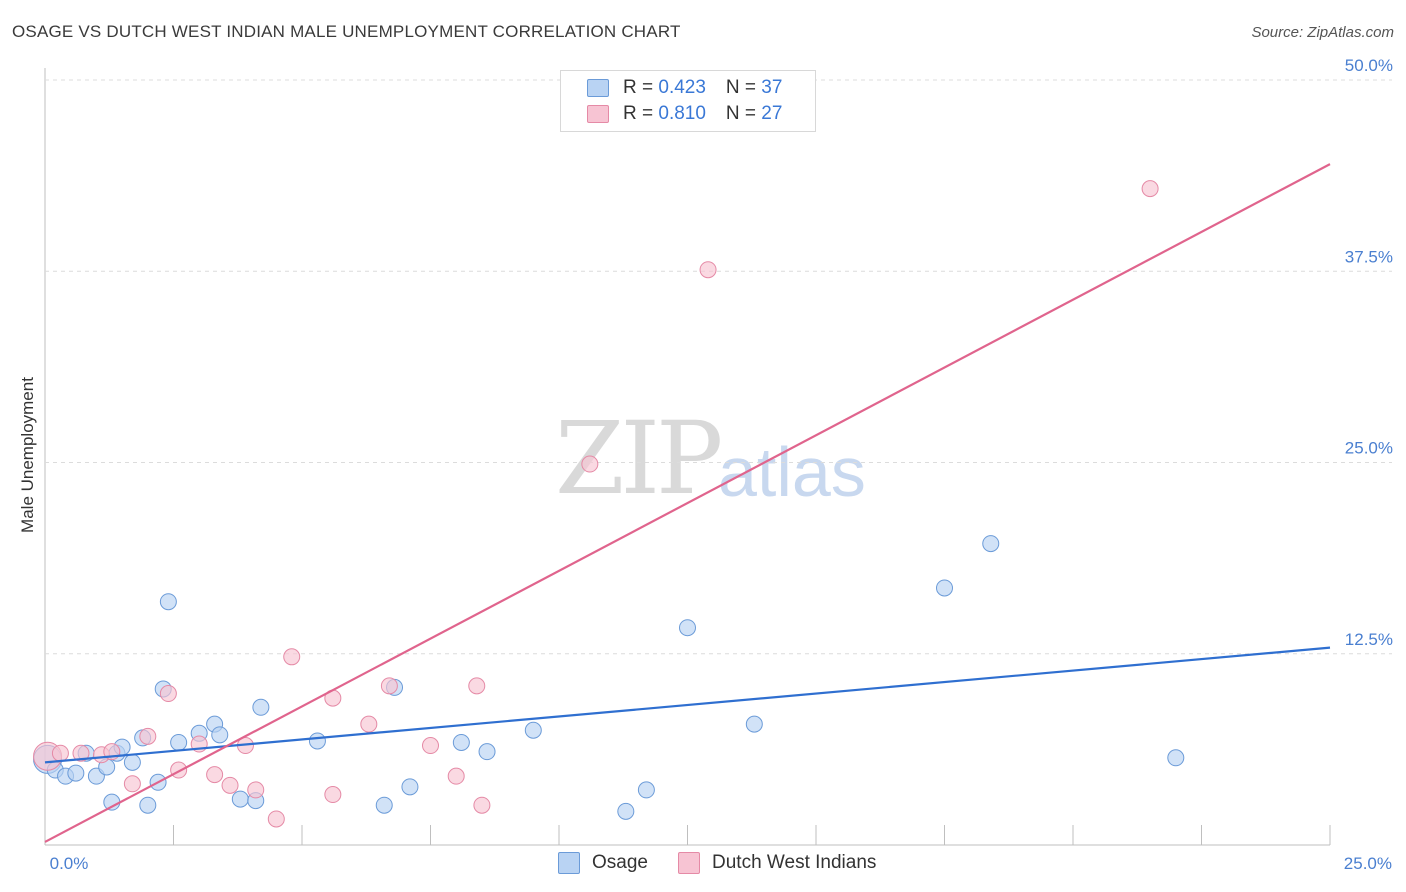 This screenshot has height=892, width=1406. What do you see at coordinates (743, 87) in the screenshot?
I see `osage-n-label: N =` at bounding box center [743, 87].